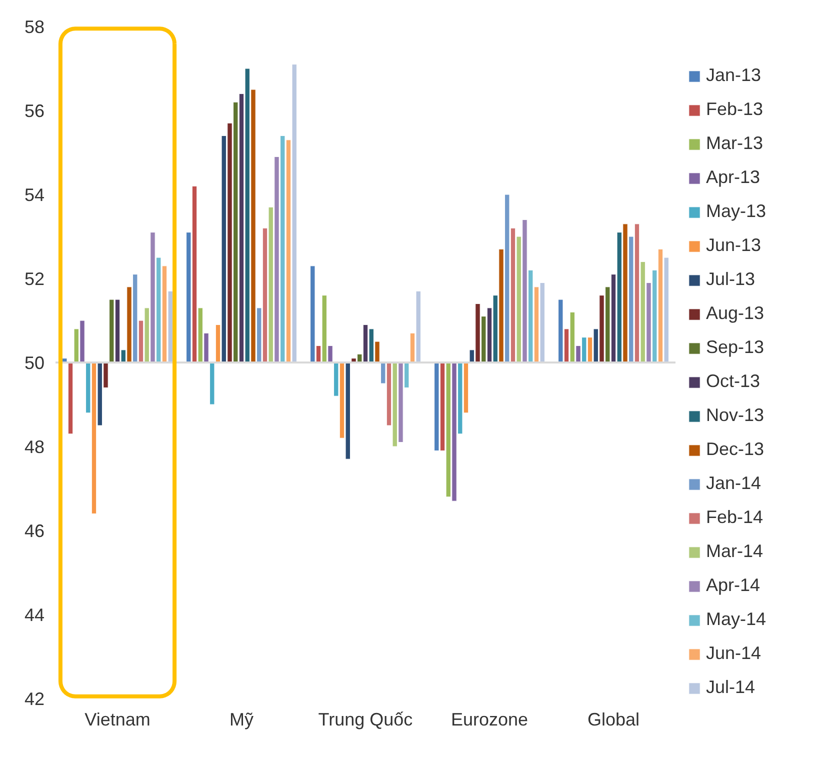 This screenshot has height=760, width=820. What do you see at coordinates (34, 531) in the screenshot?
I see `y-tick-label: 46` at bounding box center [34, 531].